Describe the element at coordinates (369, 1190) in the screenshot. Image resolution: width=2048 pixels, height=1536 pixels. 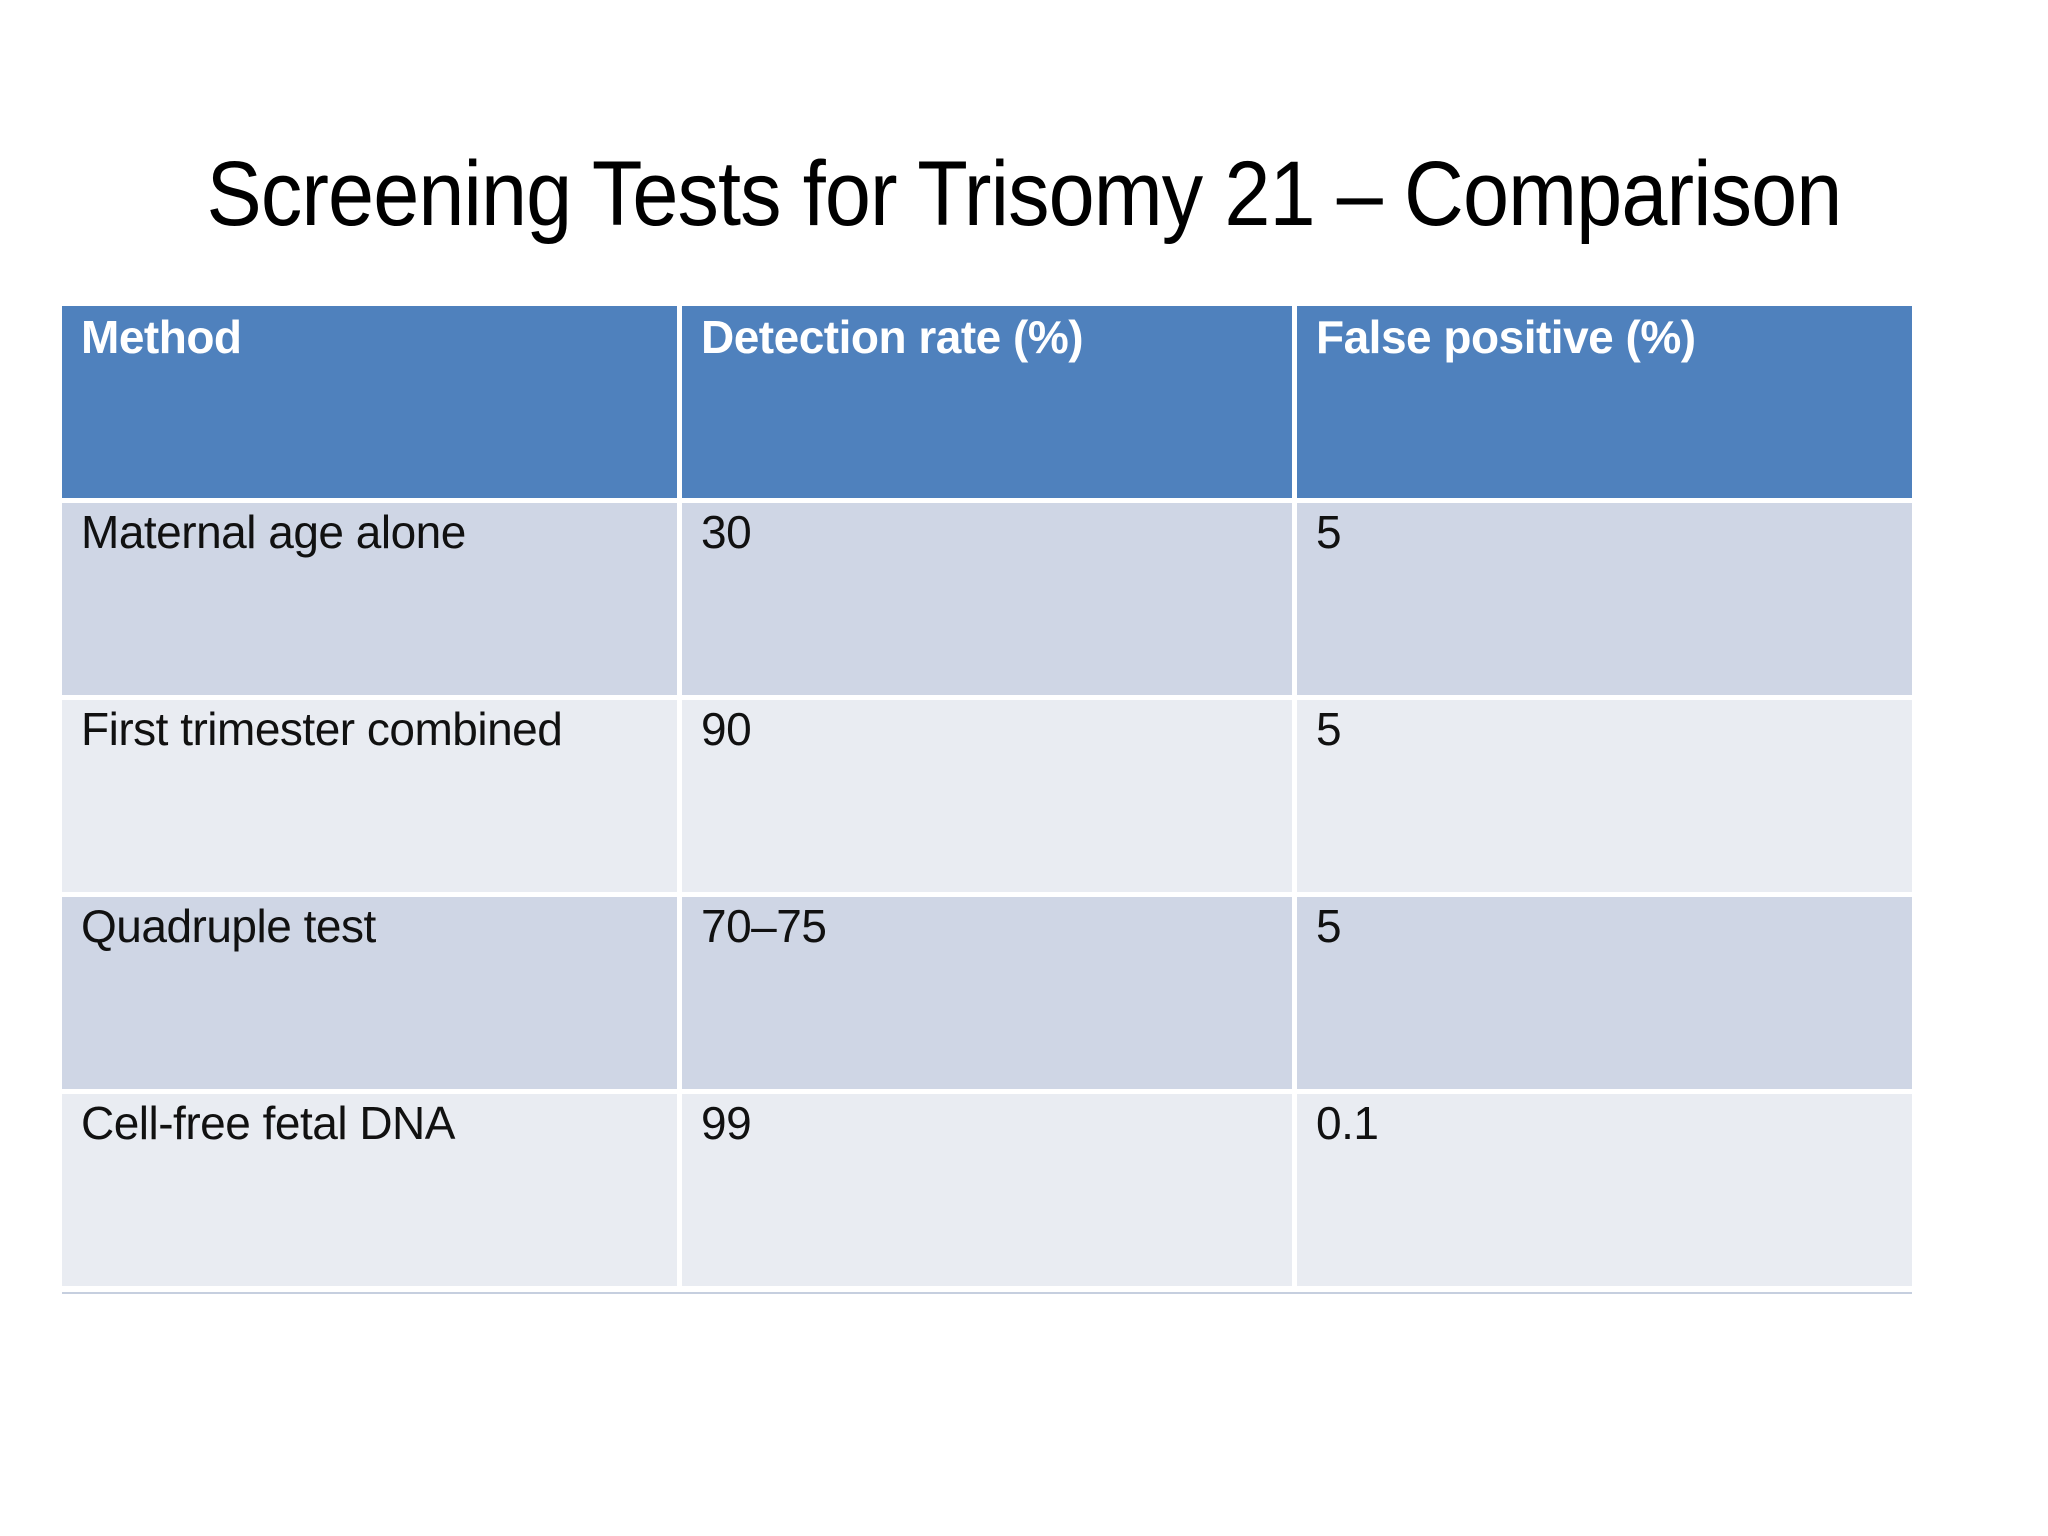
I see `cell-row3-method: Cell-free fetal DNA` at that location.